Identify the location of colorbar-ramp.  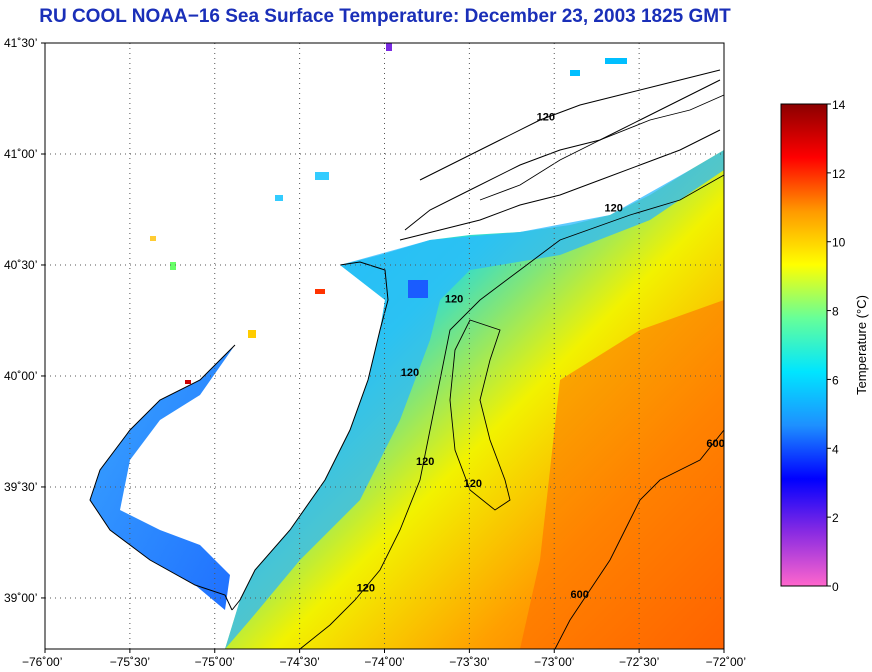
(804, 345).